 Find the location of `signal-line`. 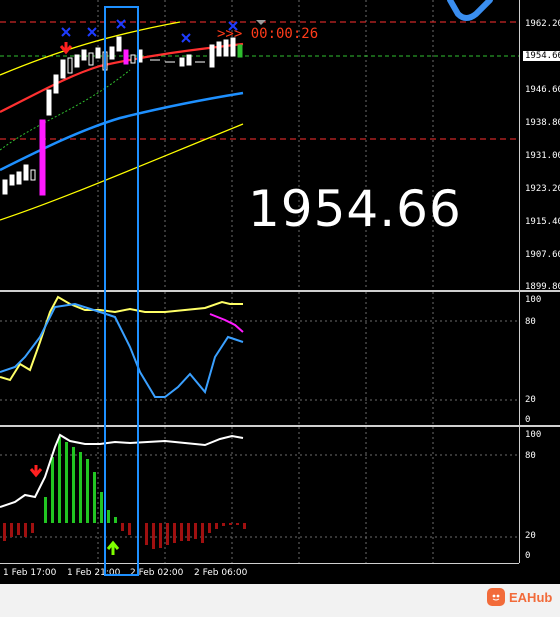

signal-line is located at coordinates (226, 323).